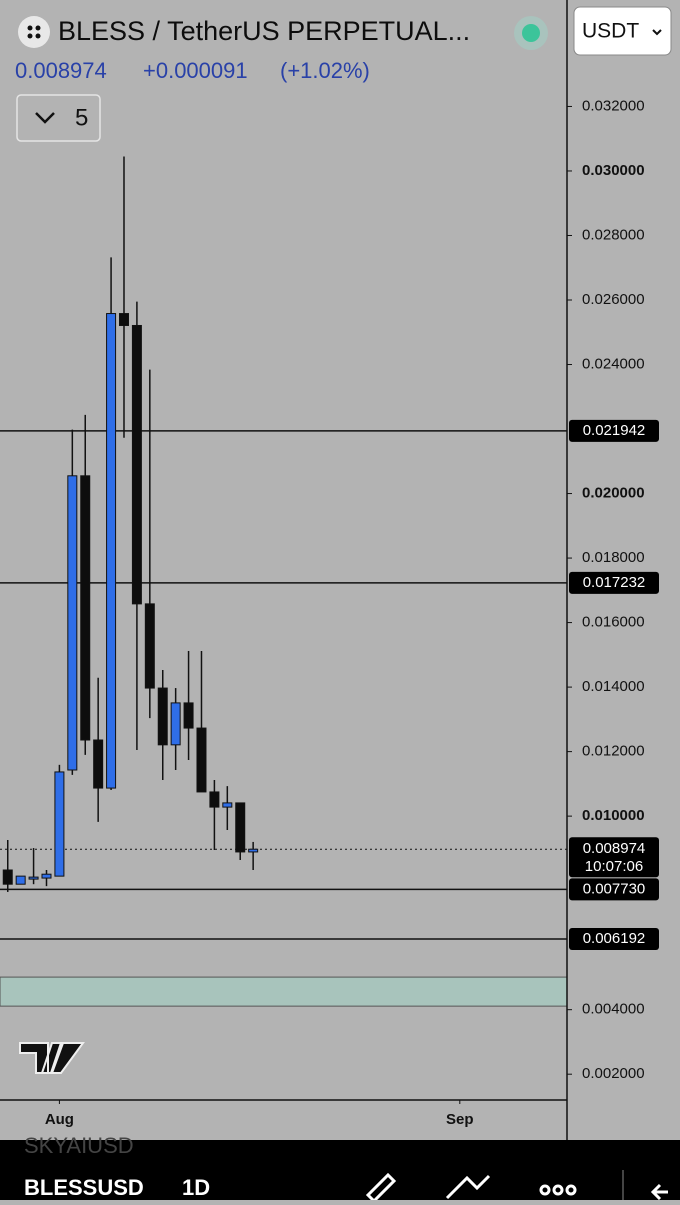 The image size is (680, 1205). Describe the element at coordinates (81, 117) in the screenshot. I see `indicator-count: 5` at that location.